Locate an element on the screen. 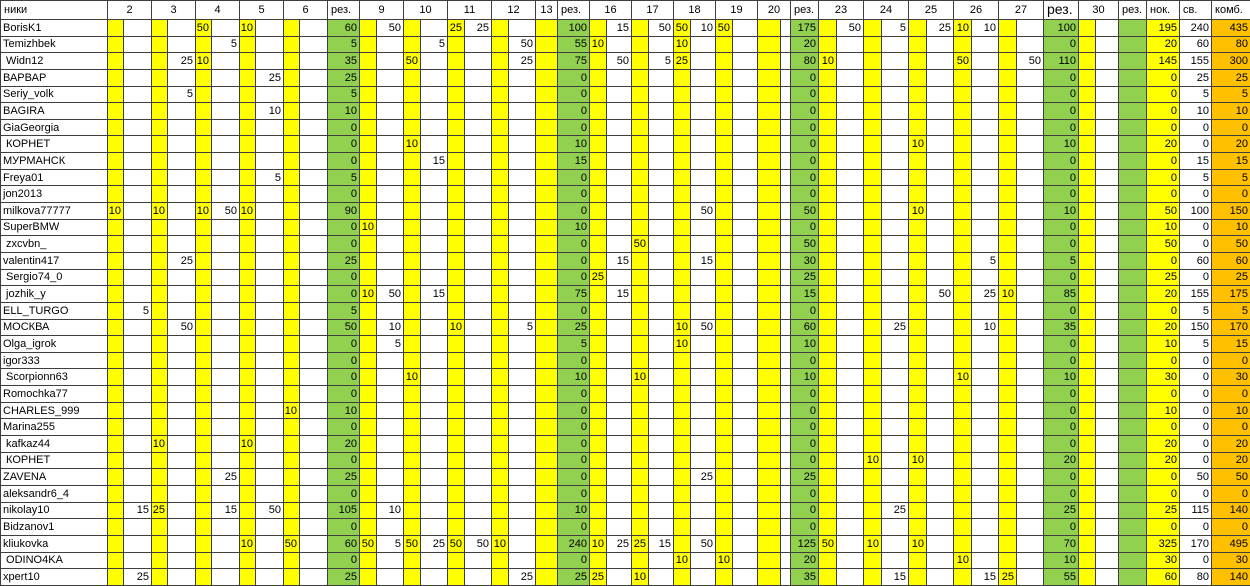 This screenshot has height=586, width=1250. day-cell-3-nok: 10 is located at coordinates (159, 211).